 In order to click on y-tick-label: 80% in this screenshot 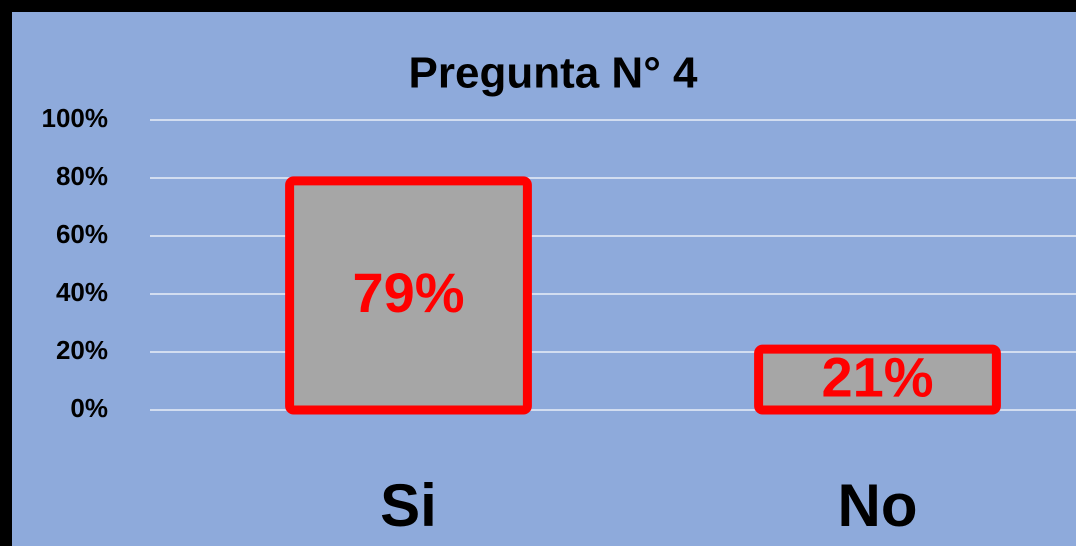, I will do `click(82, 176)`.